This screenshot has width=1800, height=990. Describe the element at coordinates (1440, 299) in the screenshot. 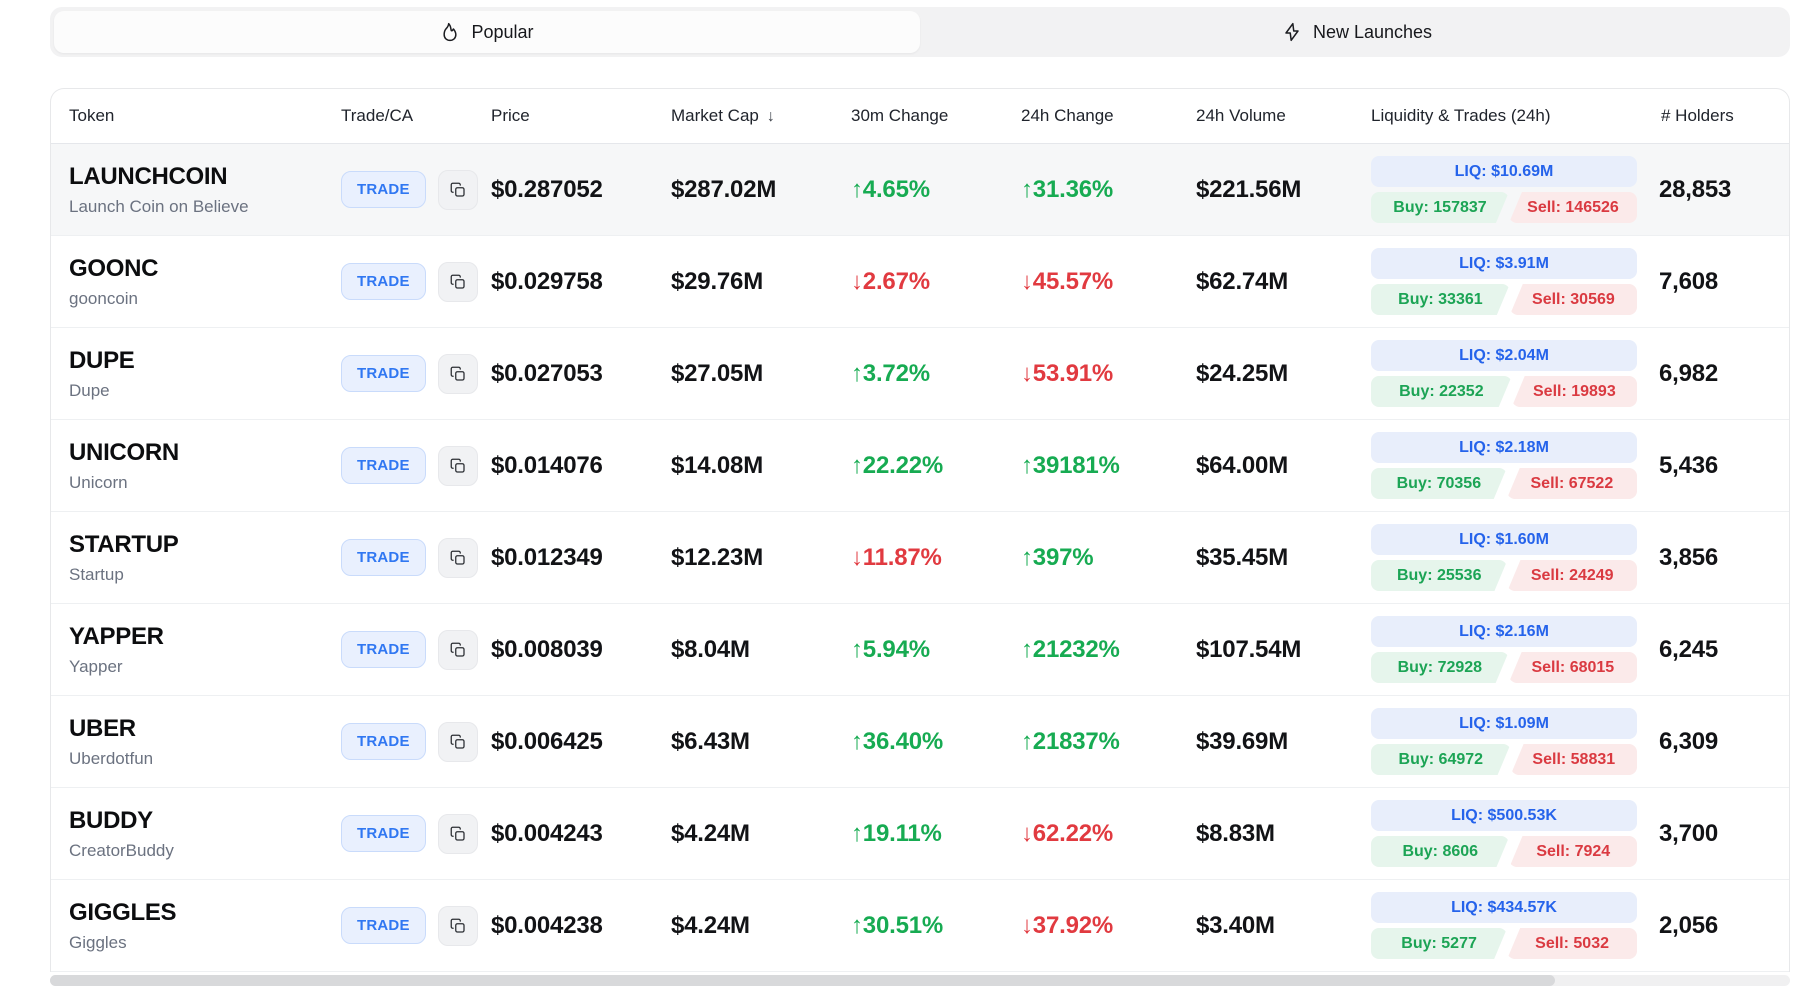

I see `buys-badge: Buy: 33361` at that location.